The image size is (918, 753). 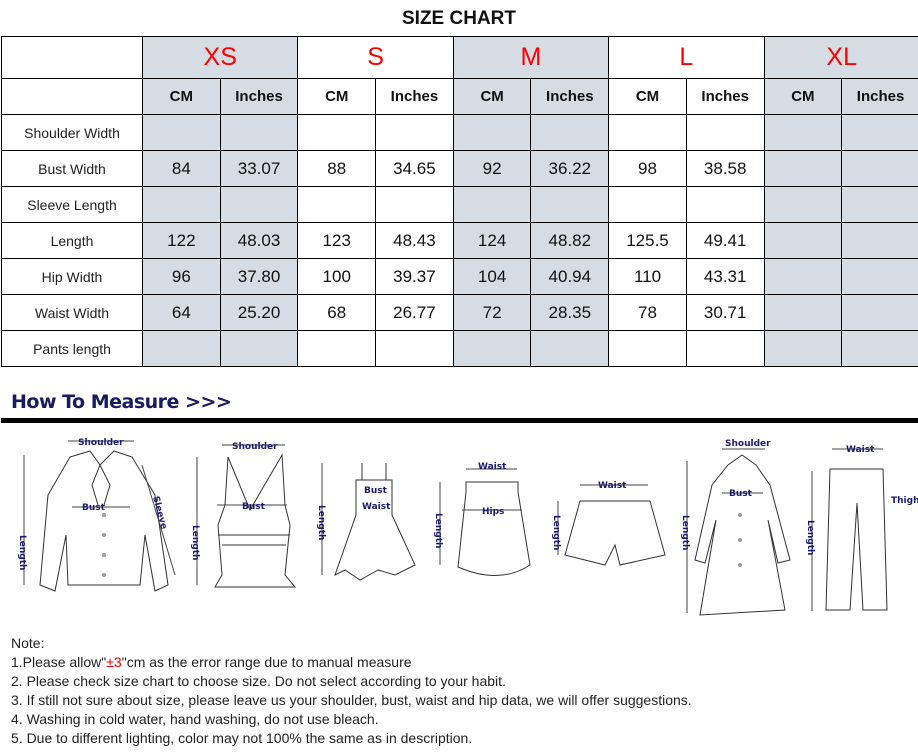 What do you see at coordinates (195, 542) in the screenshot?
I see `tank-label-length: Length` at bounding box center [195, 542].